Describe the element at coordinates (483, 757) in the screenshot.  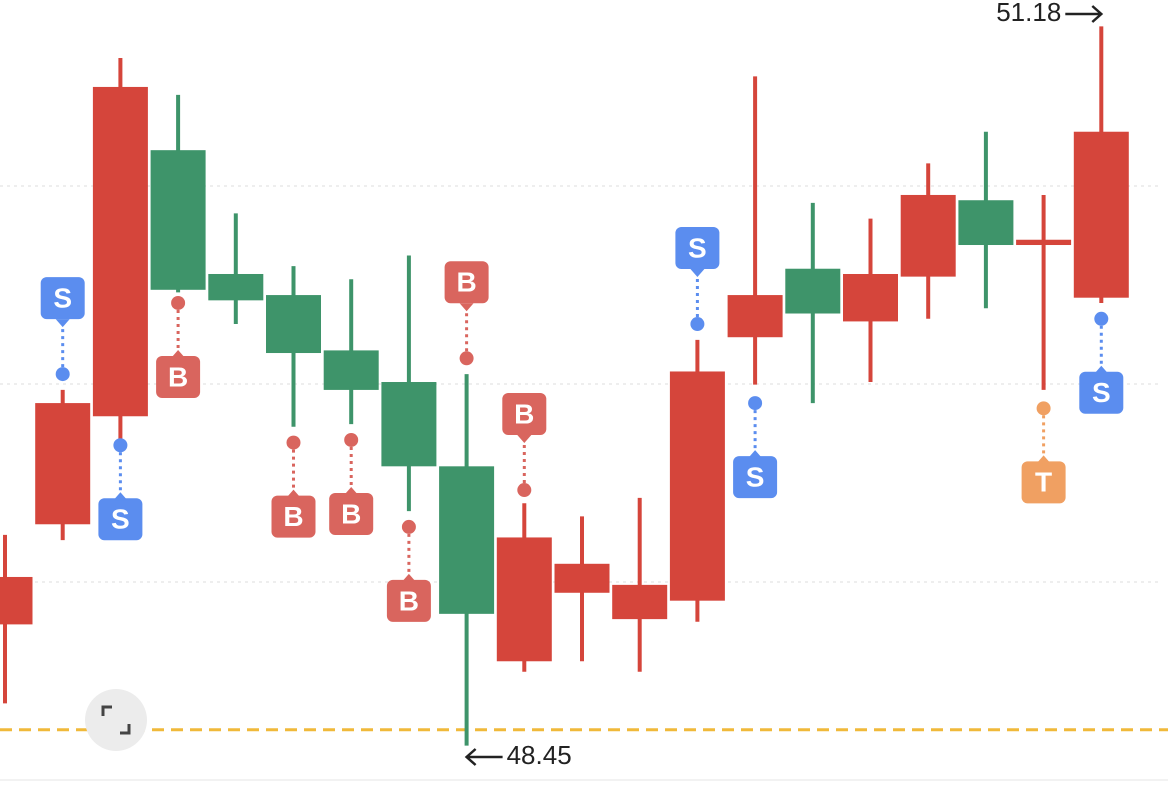
I see `min-arrow` at that location.